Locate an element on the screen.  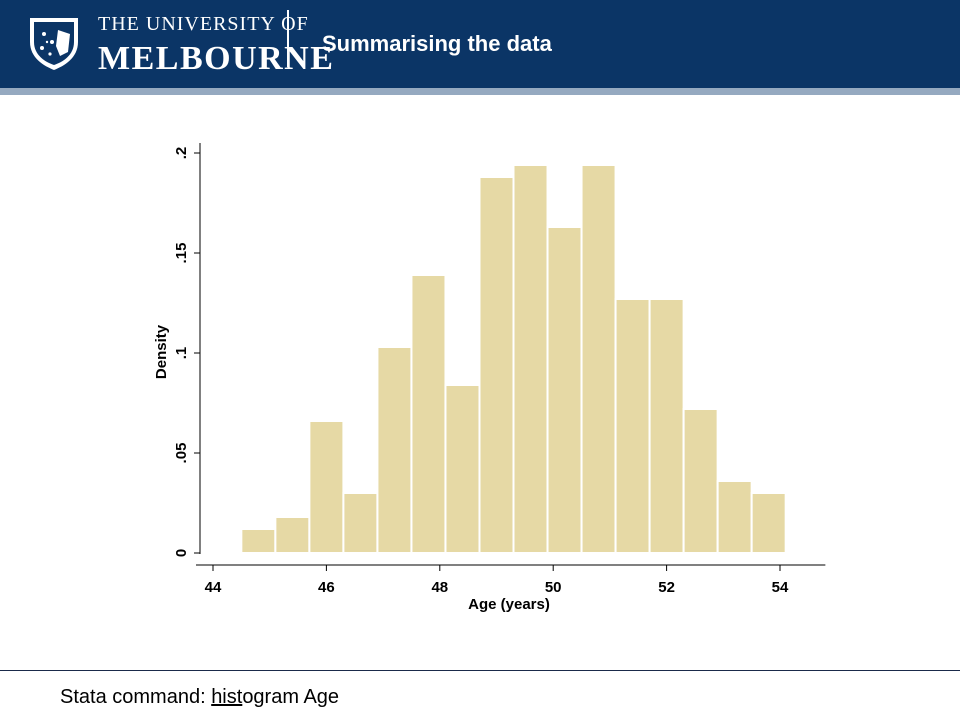
footer-rest: ogram Age is located at coordinates (291, 697).